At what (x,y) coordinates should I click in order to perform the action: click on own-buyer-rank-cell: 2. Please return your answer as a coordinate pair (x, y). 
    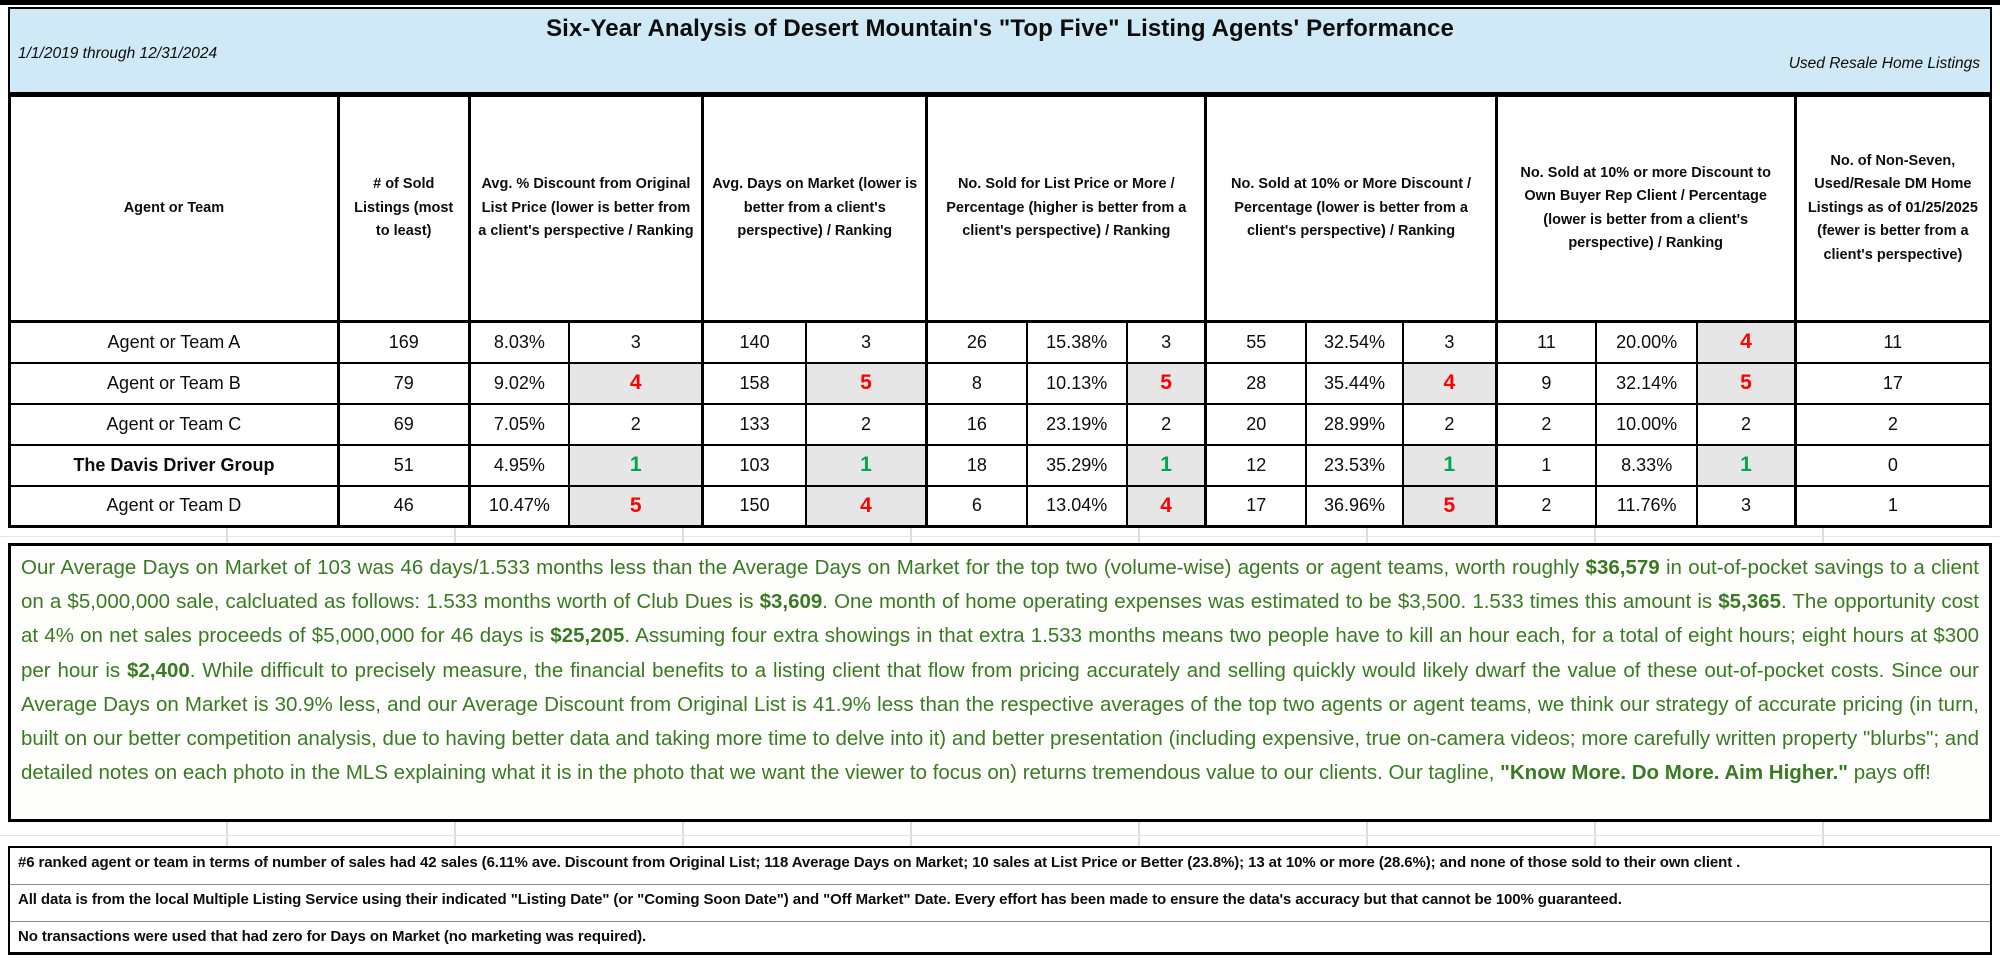
    Looking at the image, I should click on (1746, 424).